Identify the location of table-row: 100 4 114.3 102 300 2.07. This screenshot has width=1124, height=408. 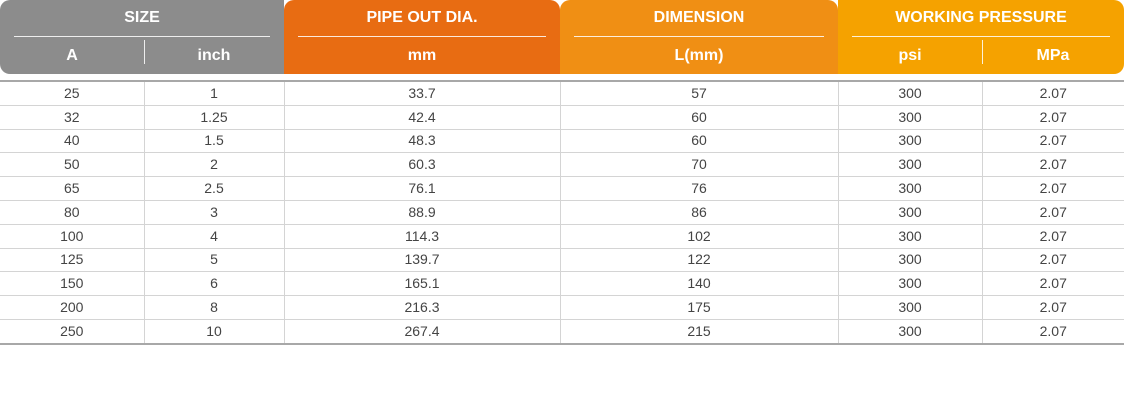
(562, 236).